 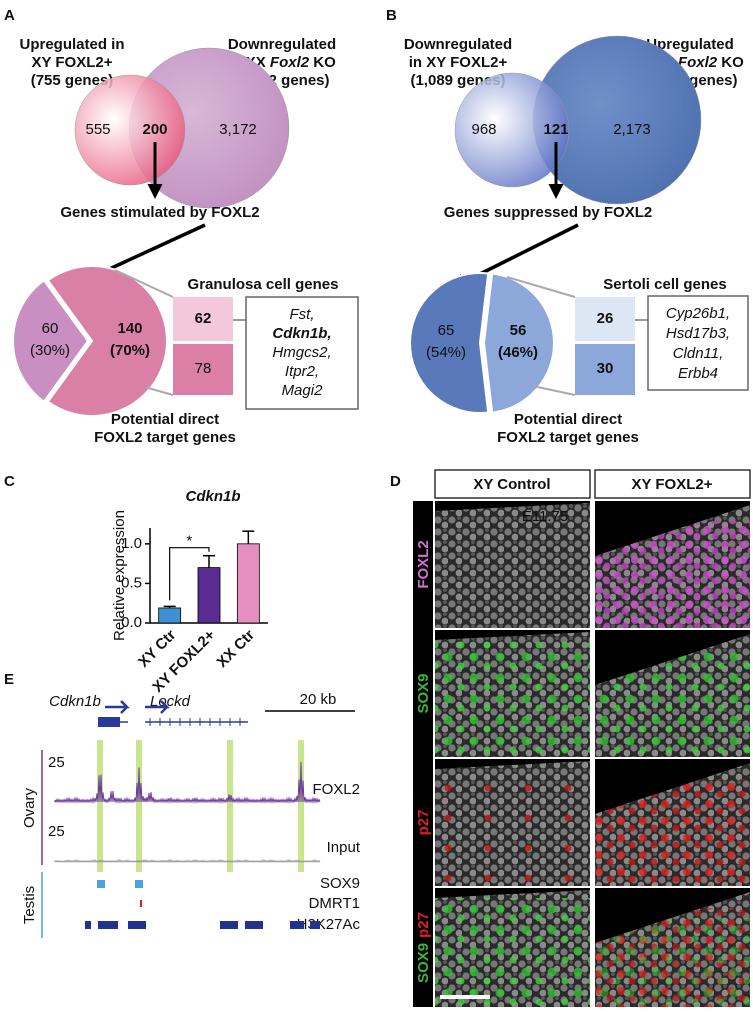 What do you see at coordinates (29, 808) in the screenshot?
I see `group-label: Ovary` at bounding box center [29, 808].